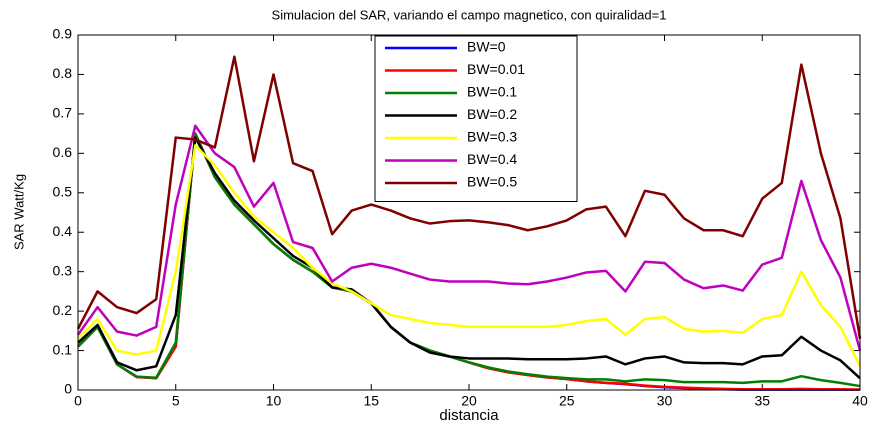  What do you see at coordinates (63, 310) in the screenshot?
I see `y-tick-label: 0.2` at bounding box center [63, 310].